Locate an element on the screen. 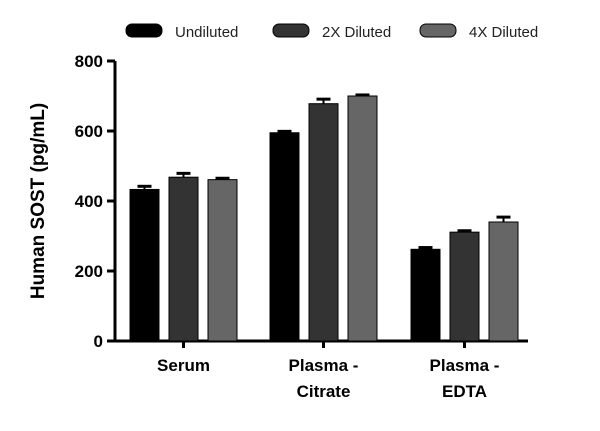 Image resolution: width=600 pixels, height=431 pixels. x-axis: Serum Plasma - Citrate Plasma - EDTA is located at coordinates (321, 370).